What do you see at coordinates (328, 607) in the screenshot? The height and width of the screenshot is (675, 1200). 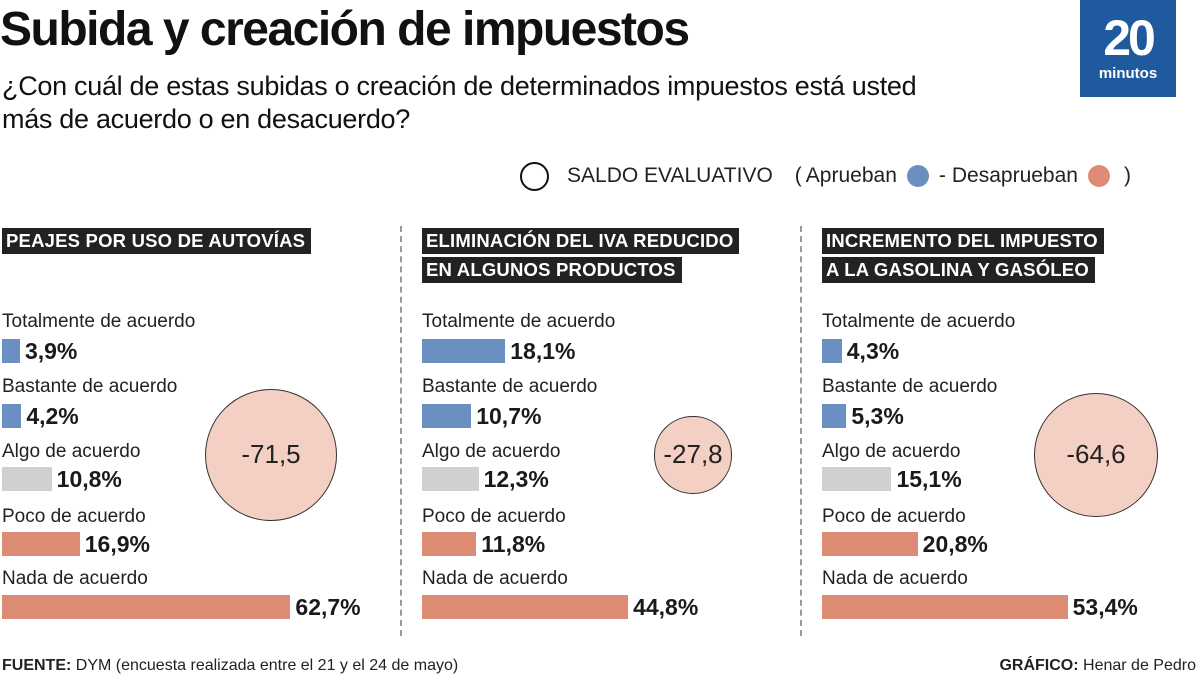 I see `bar-value-label: 62,7%` at bounding box center [328, 607].